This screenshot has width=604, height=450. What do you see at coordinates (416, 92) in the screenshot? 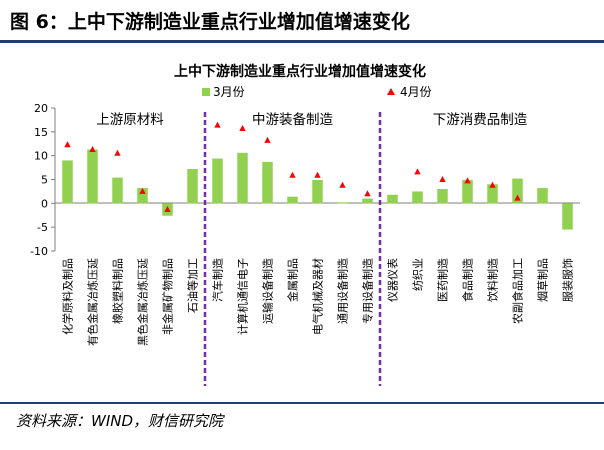
I see `legend-marker-label: 4月份` at bounding box center [416, 92].